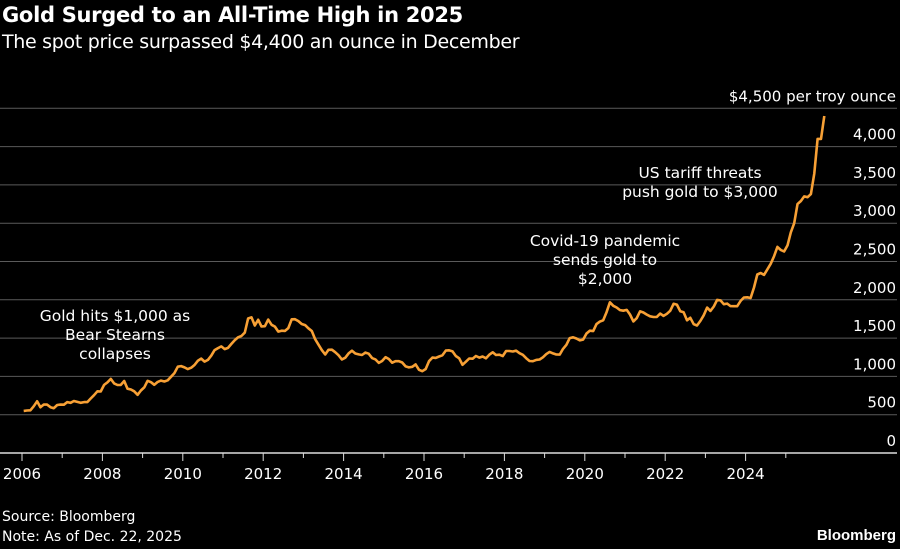 Image resolution: width=900 pixels, height=549 pixels. Describe the element at coordinates (605, 260) in the screenshot. I see `annotation-text: sends gold to` at that location.